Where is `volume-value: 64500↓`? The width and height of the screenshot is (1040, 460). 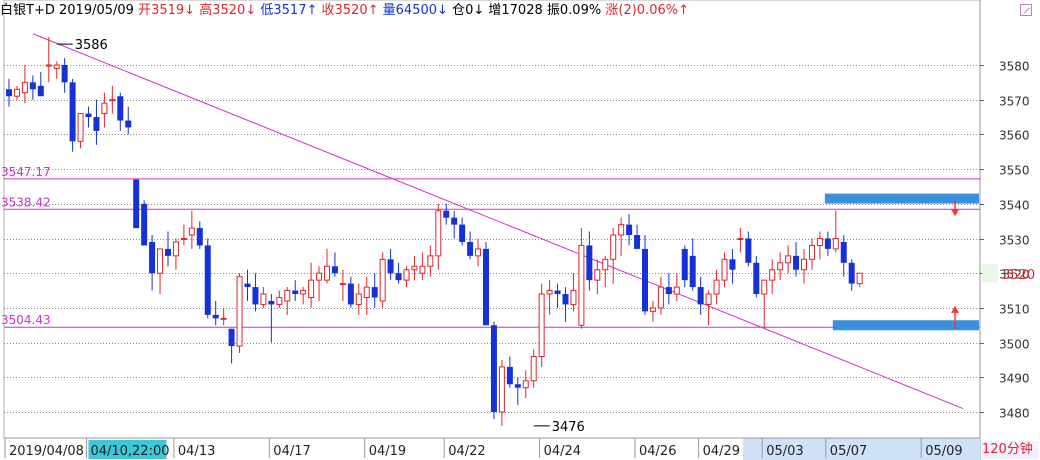
volume-value: 64500↓ is located at coordinates (421, 10).